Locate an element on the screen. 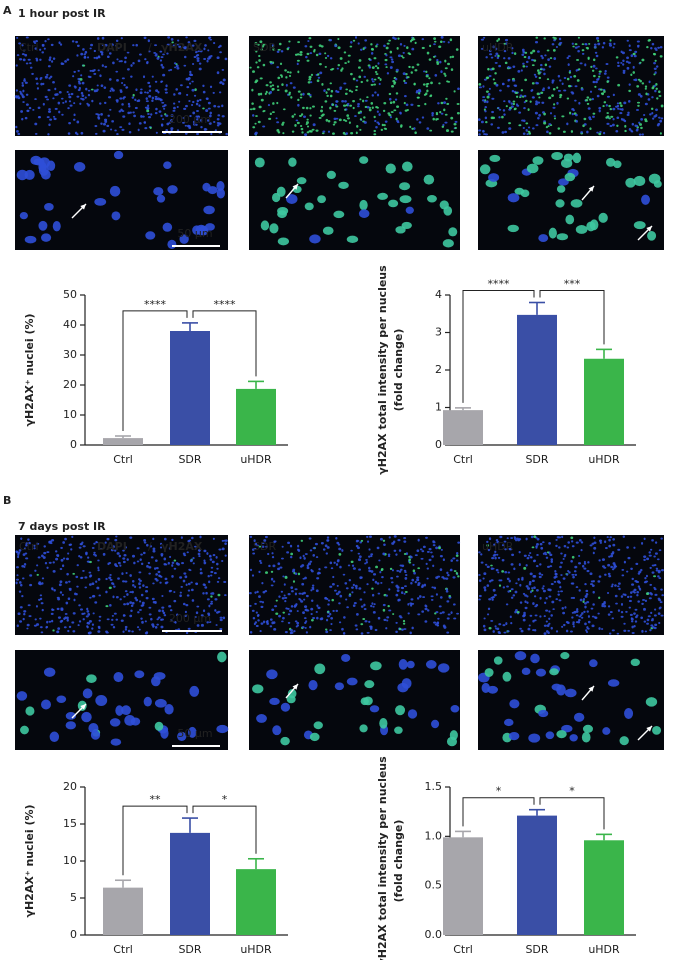  y-tick-label: 50 is located at coordinates (70, 294).